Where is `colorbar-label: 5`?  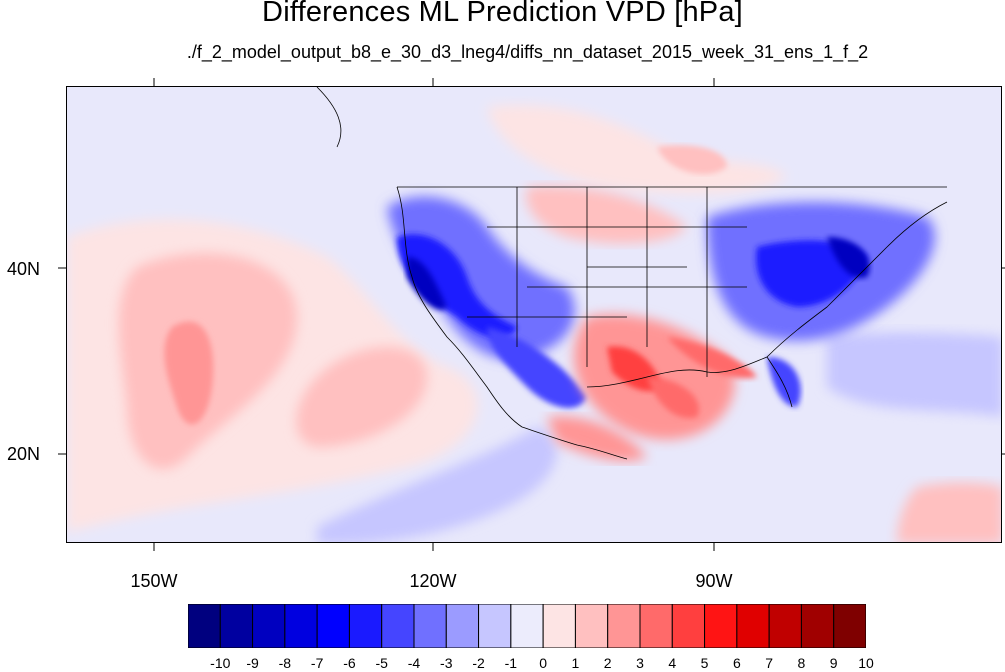
colorbar-label: 5 is located at coordinates (704, 663).